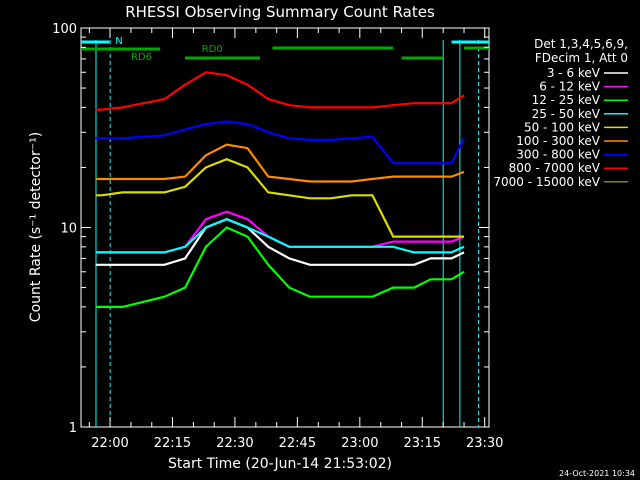 This screenshot has height=480, width=640. I want to click on legend-label: 25 - 50 keV, so click(566, 114).